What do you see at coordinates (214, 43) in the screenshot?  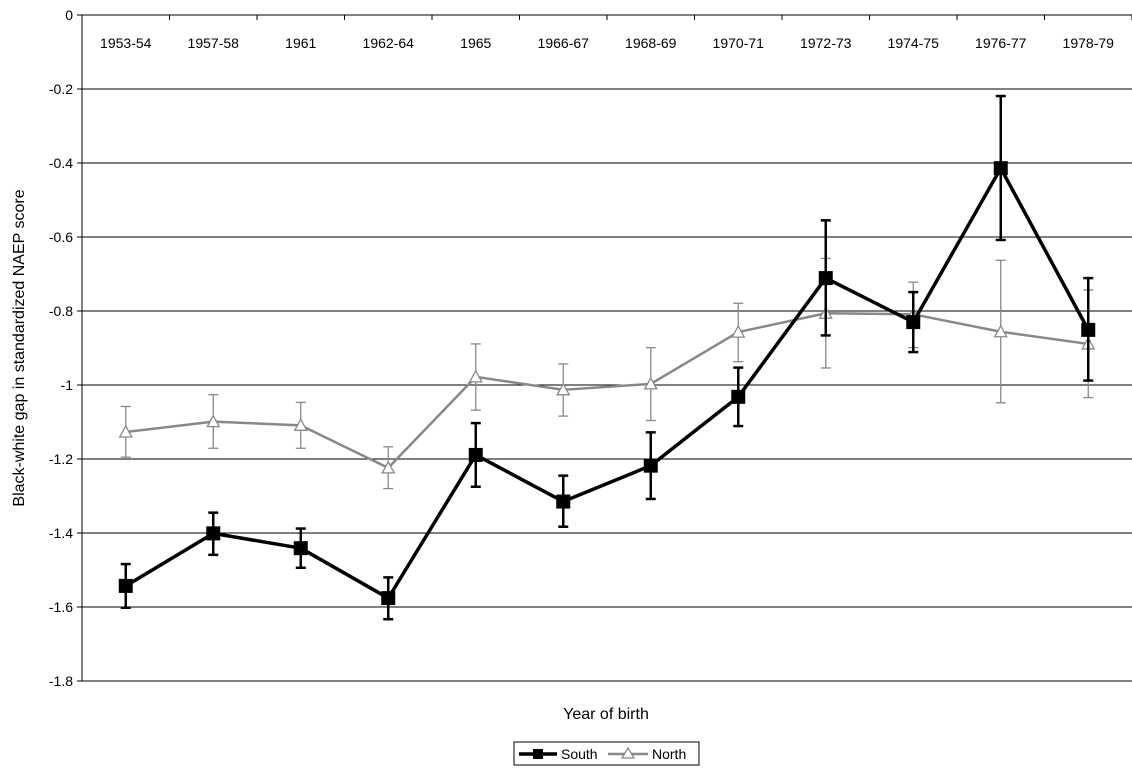 I see `category-label: 1957-58` at bounding box center [214, 43].